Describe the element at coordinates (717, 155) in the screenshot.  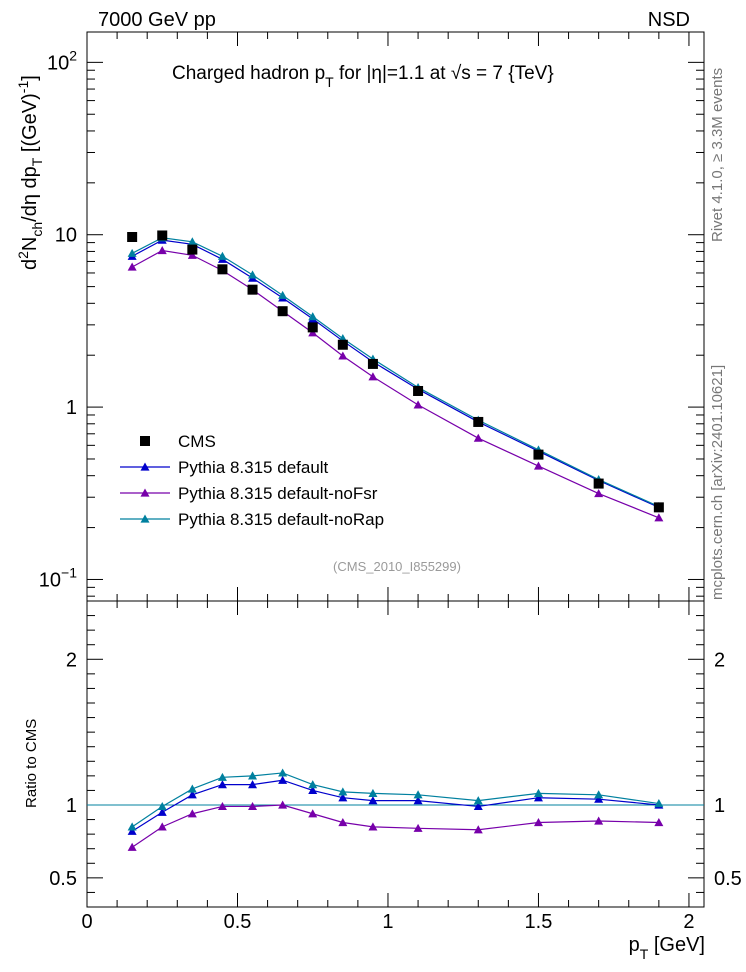
I see `rivet-label: Rivet 4.1.0, ≥ 3.3M events` at that location.